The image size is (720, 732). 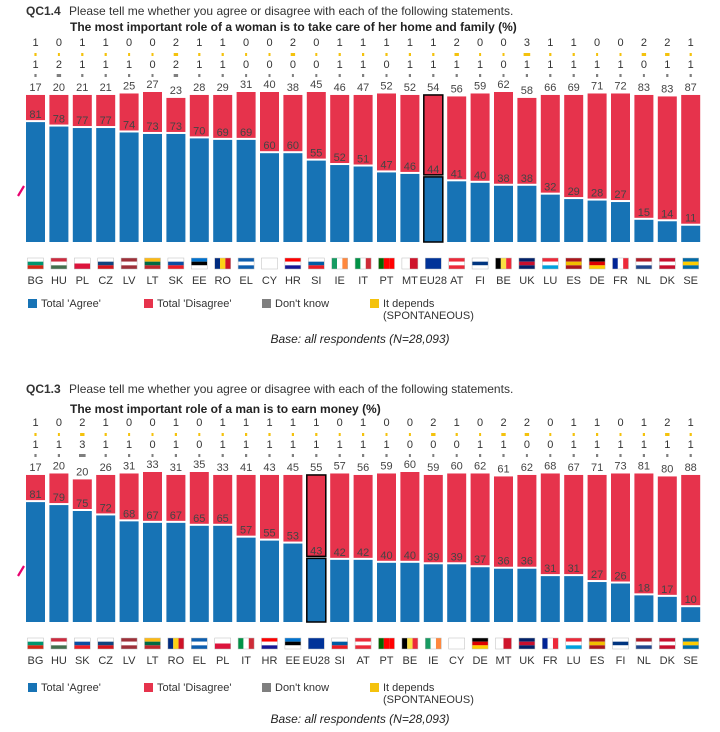 I want to click on country-label: CZ, so click(x=105, y=281).